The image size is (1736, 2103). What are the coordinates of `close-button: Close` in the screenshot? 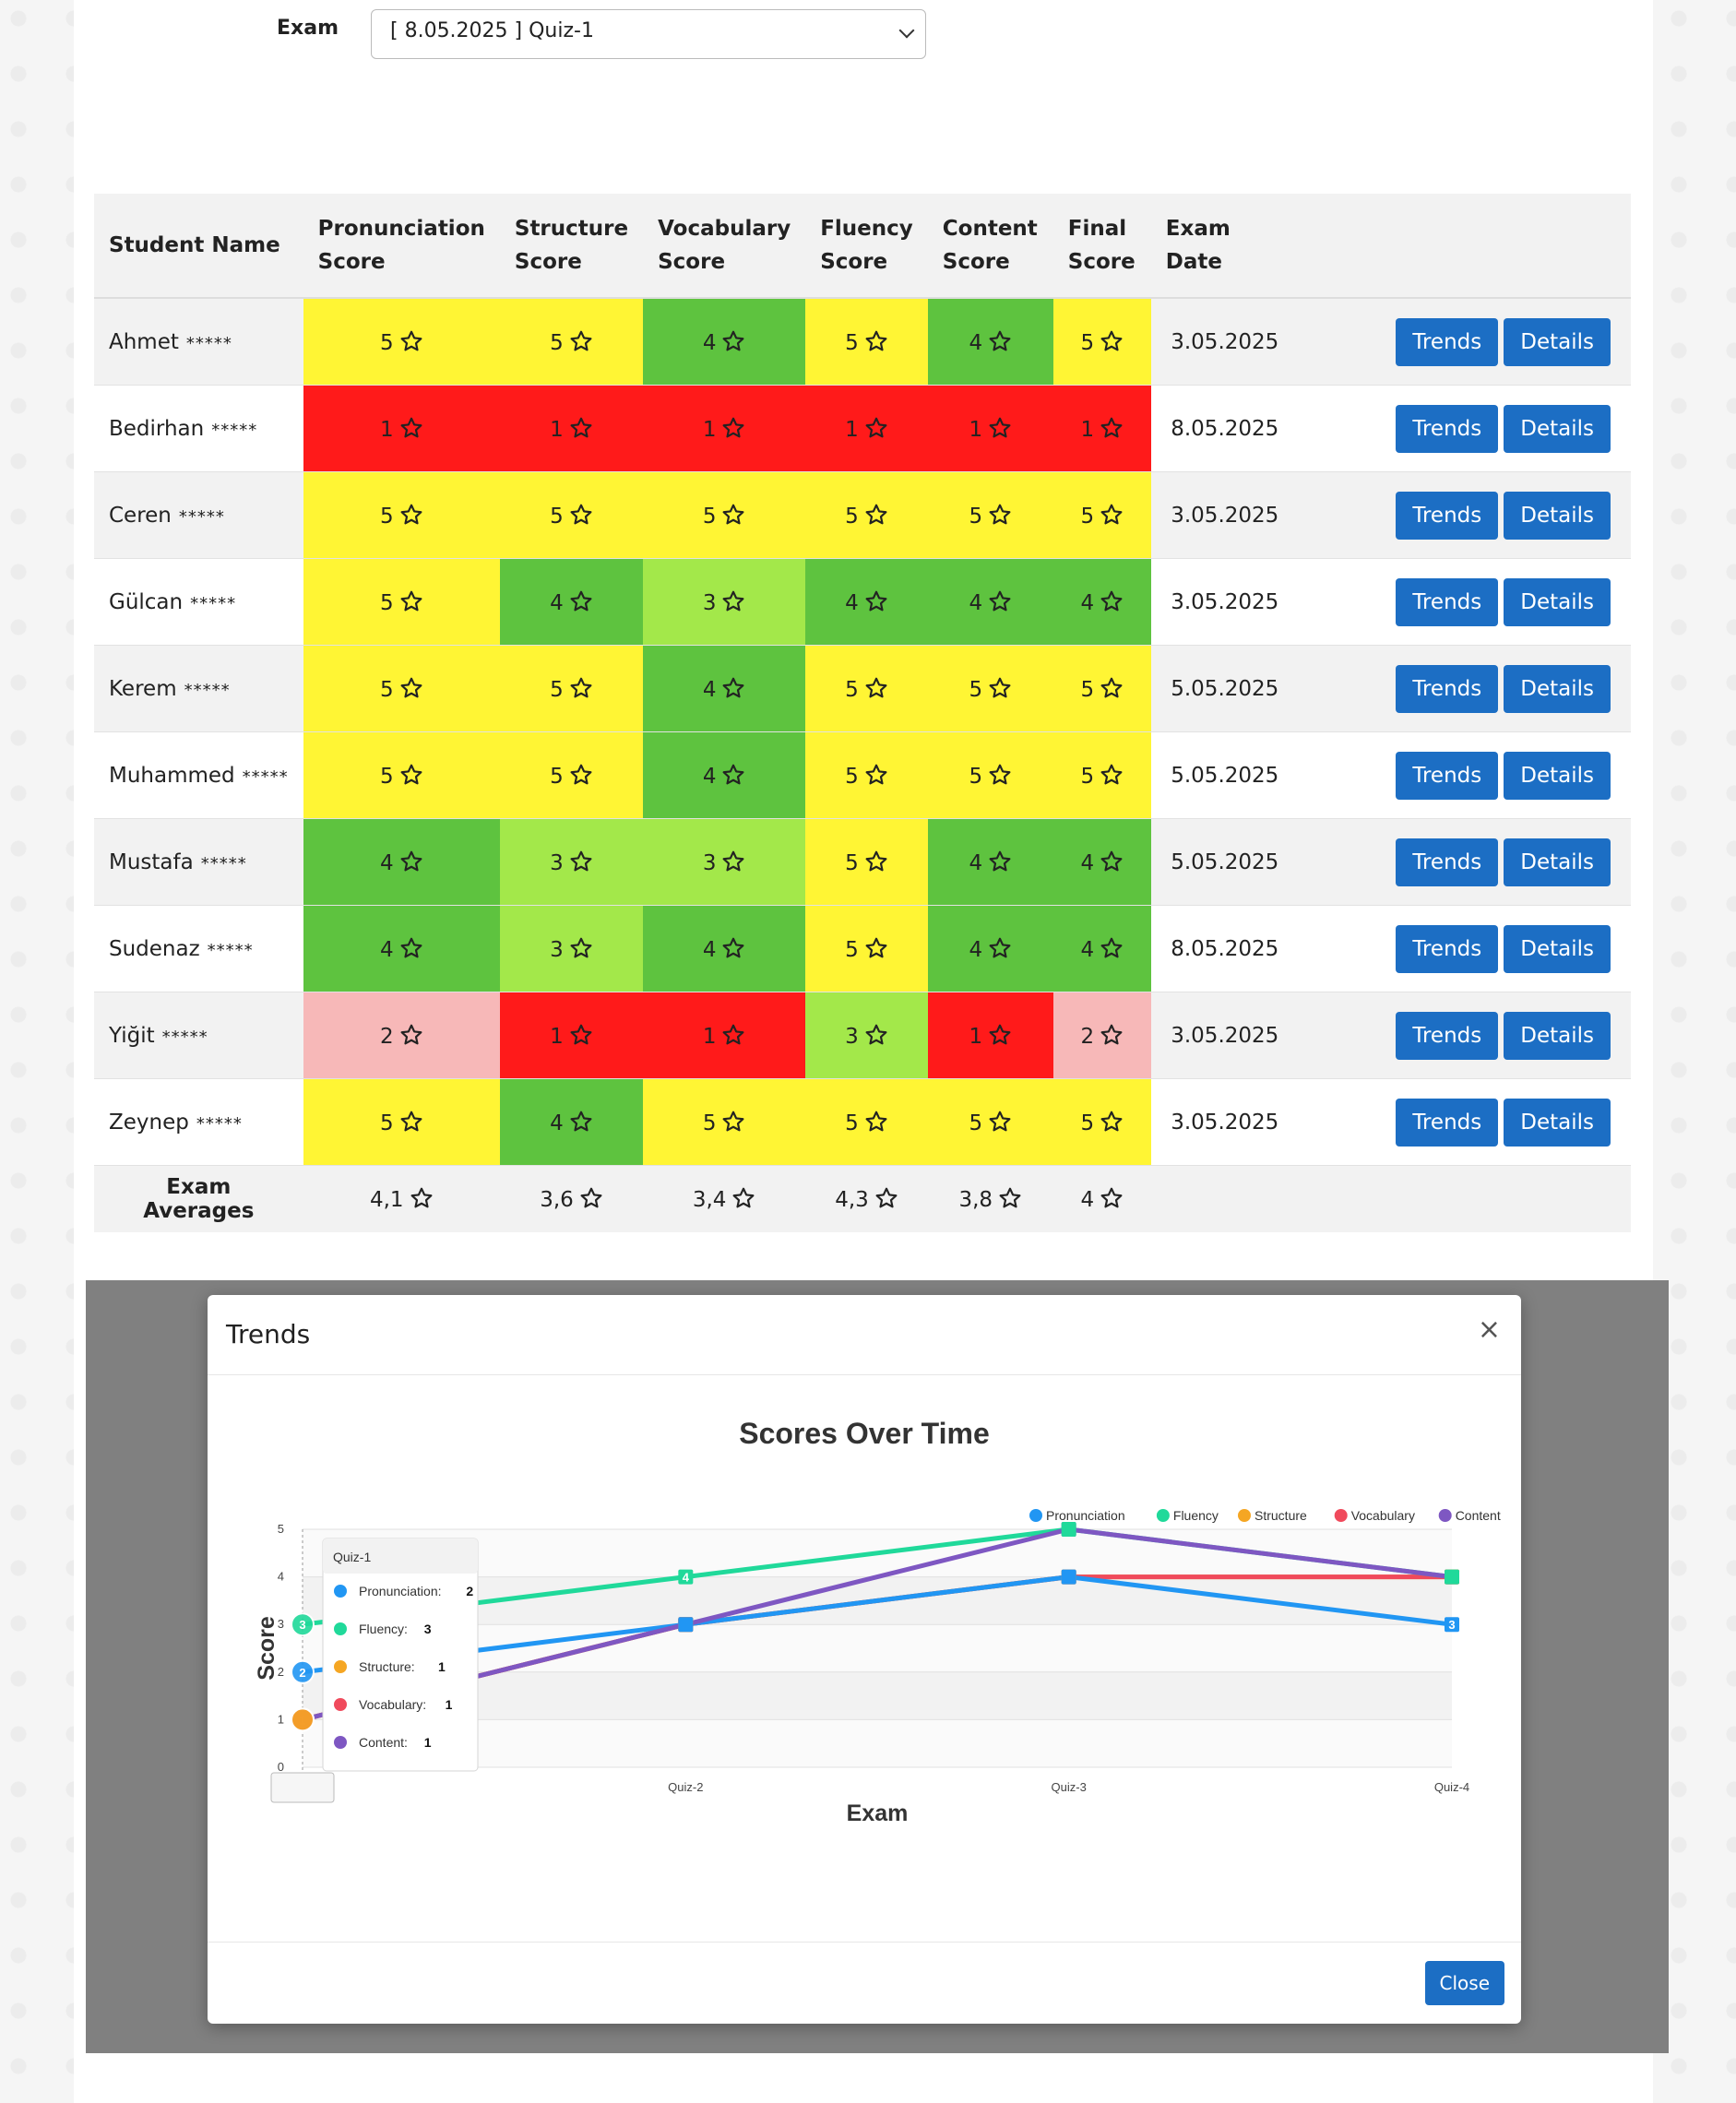 It's located at (1464, 1983).